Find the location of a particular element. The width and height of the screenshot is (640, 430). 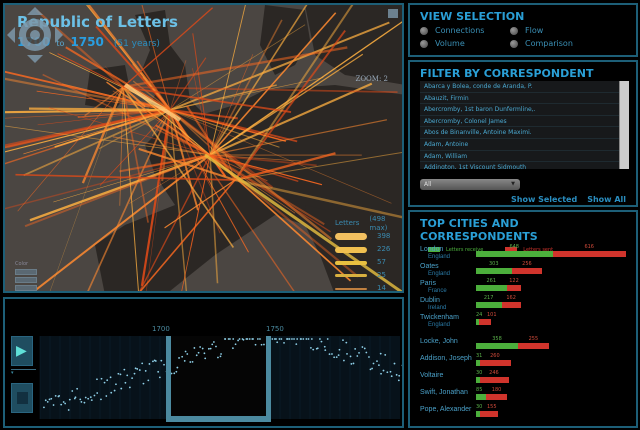

radio-volume: Volume is located at coordinates (465, 44).